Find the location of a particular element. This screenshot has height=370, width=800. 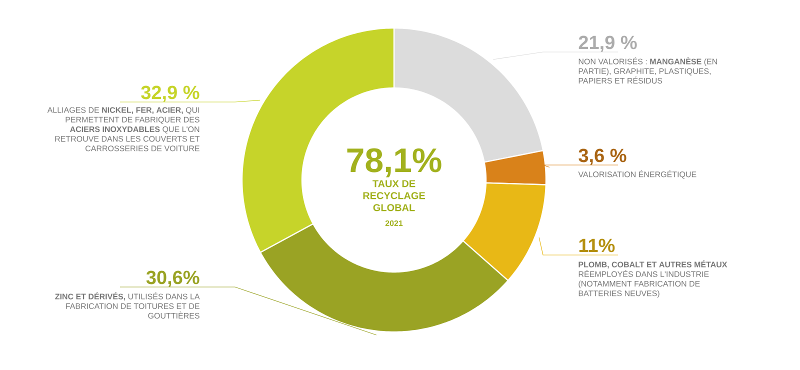

text: 2021 is located at coordinates (394, 223).